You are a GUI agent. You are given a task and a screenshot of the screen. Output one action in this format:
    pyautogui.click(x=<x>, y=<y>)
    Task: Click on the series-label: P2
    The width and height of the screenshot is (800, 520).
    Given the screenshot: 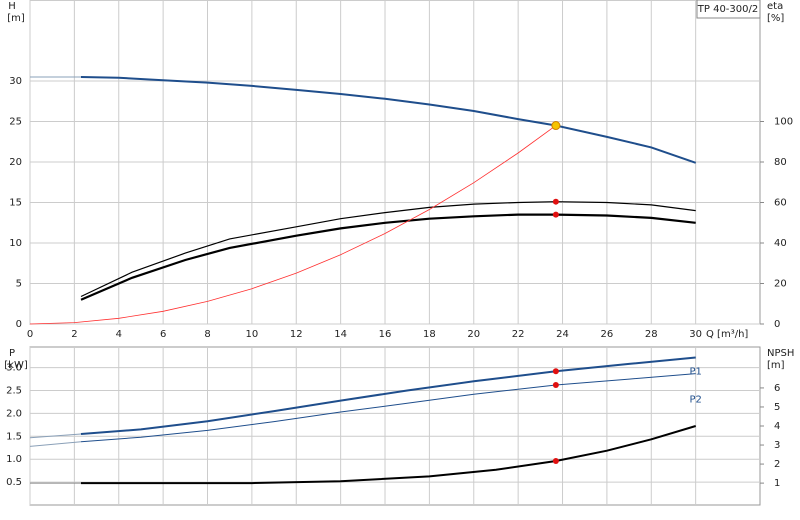 What is the action you would take?
    pyautogui.click(x=695, y=400)
    